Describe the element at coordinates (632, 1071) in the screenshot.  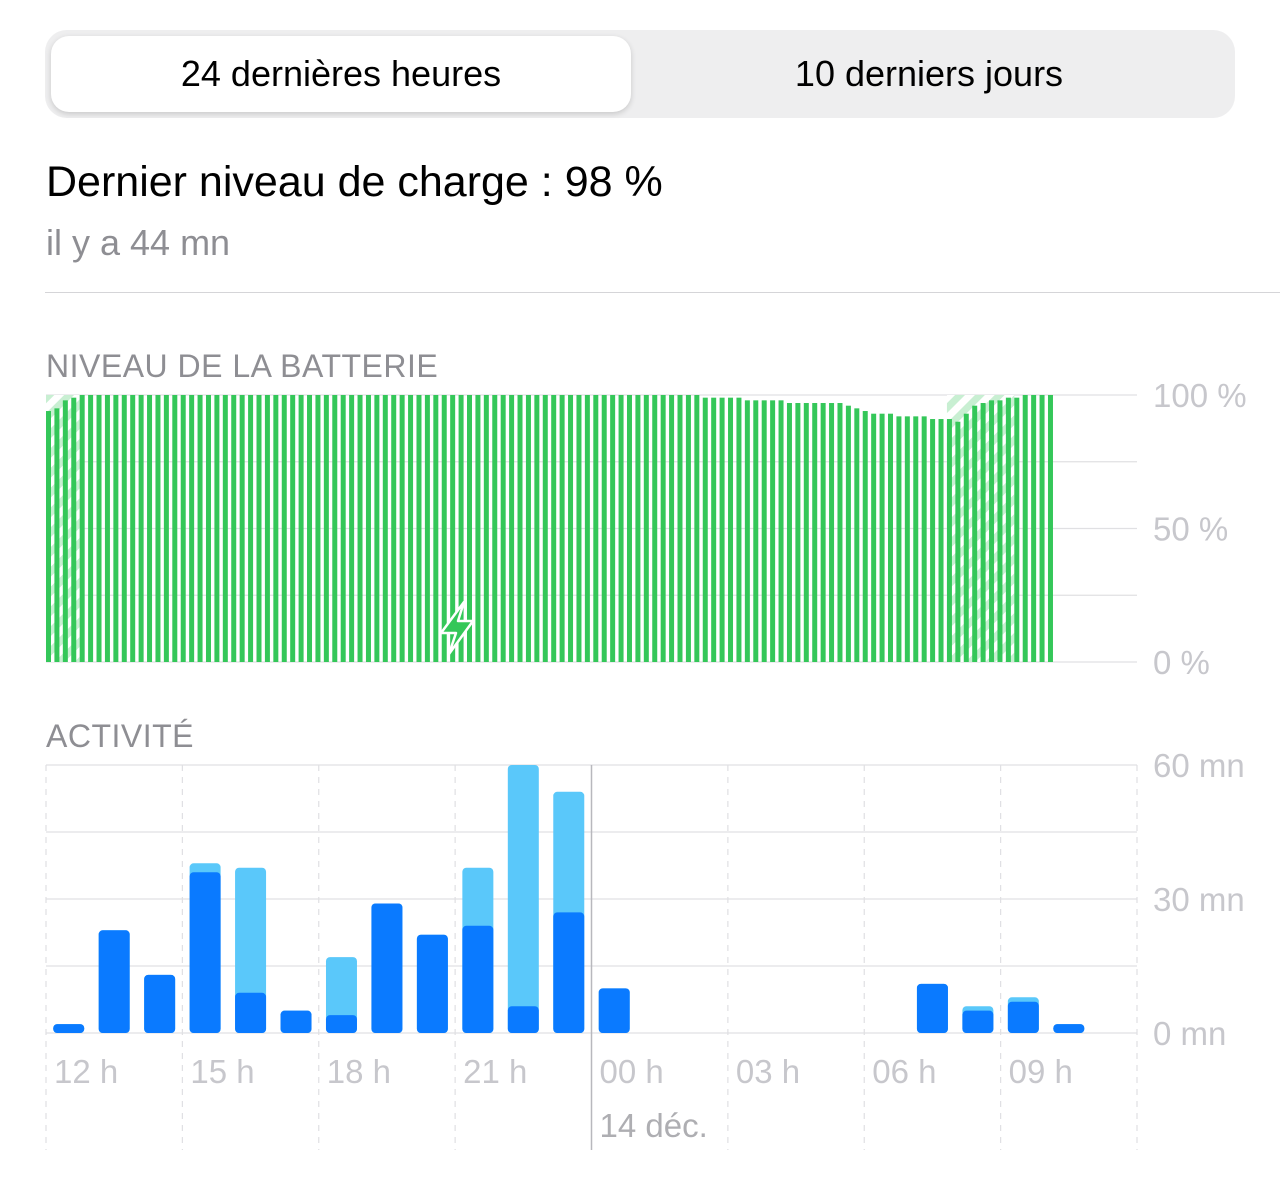
I see `activity-x-tick-label: 00 h` at that location.